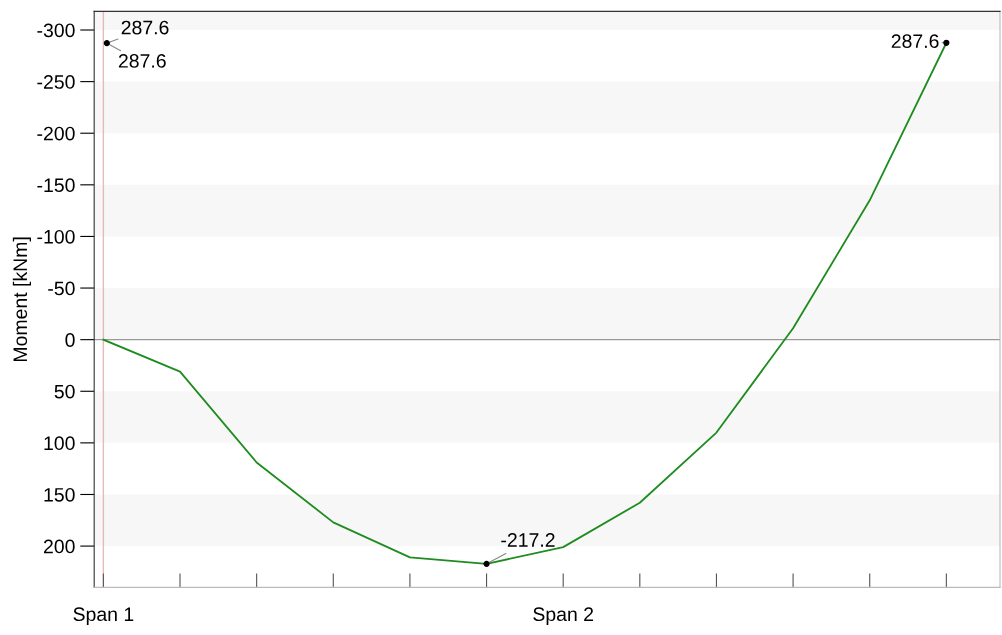  I want to click on y-tick-label: -150, so click(56, 185).